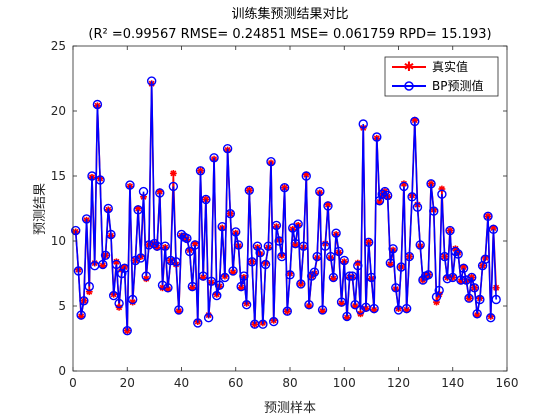  Describe the element at coordinates (127, 383) in the screenshot. I see `x-tick-label: 20` at that location.